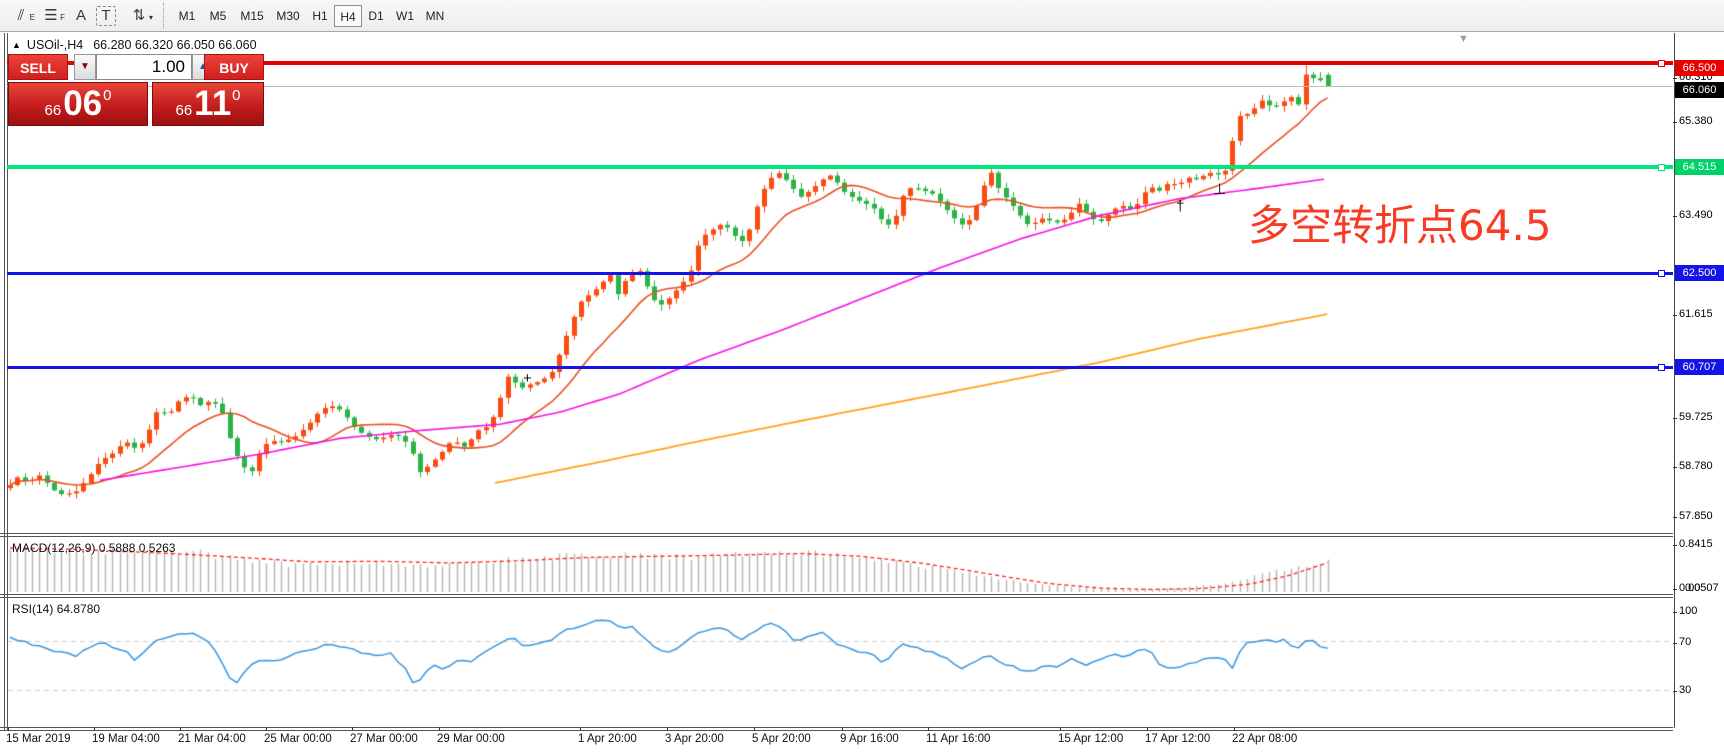  I want to click on date-tick-label: 9 Apr 16:00, so click(869, 739).